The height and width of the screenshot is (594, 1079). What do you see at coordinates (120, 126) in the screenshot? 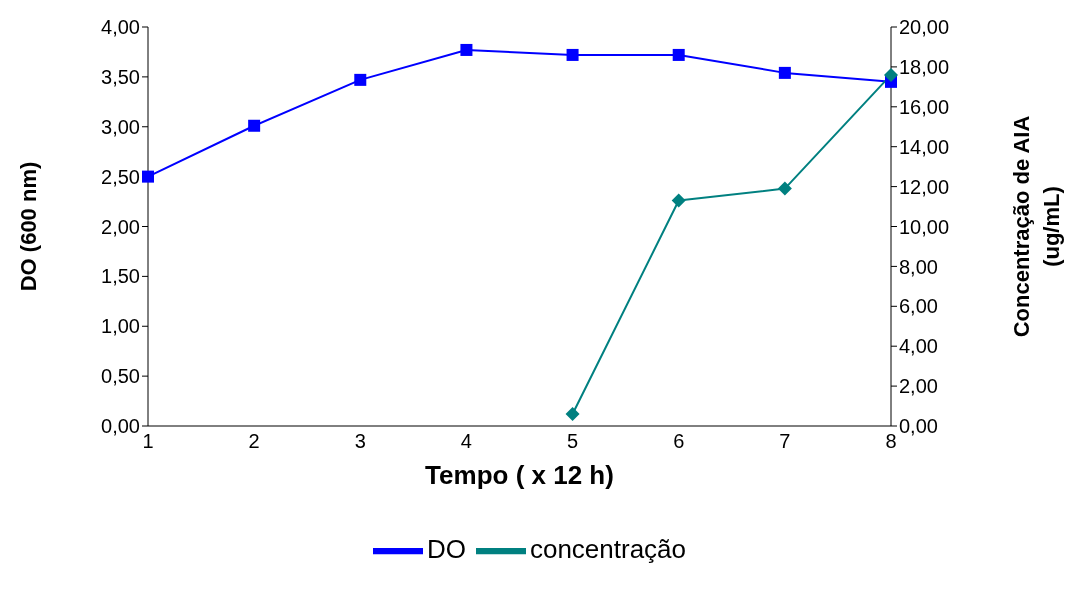
I see `y-tick-label: 3,00` at bounding box center [120, 126].